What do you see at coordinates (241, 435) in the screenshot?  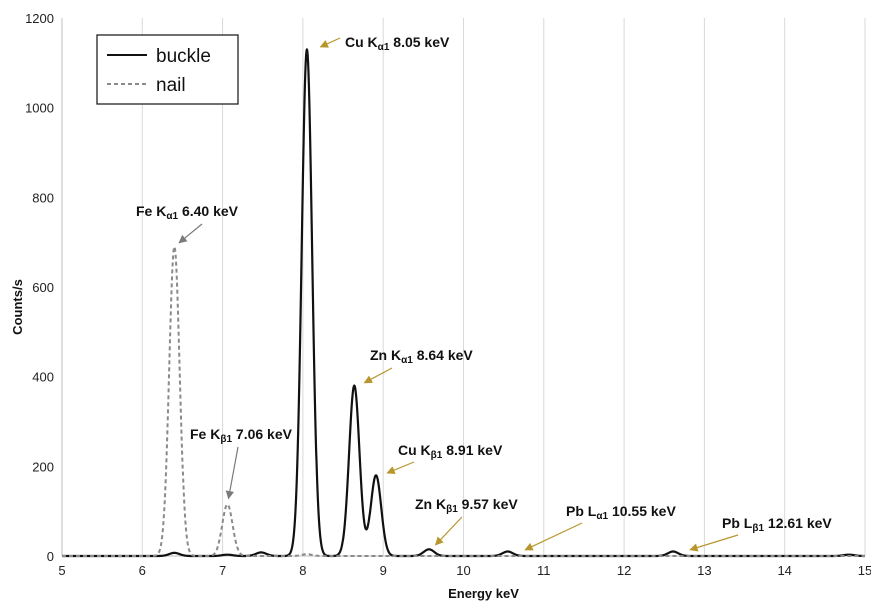 I see `peak-annotation: Fe Kβ1 7.06 keV` at bounding box center [241, 435].